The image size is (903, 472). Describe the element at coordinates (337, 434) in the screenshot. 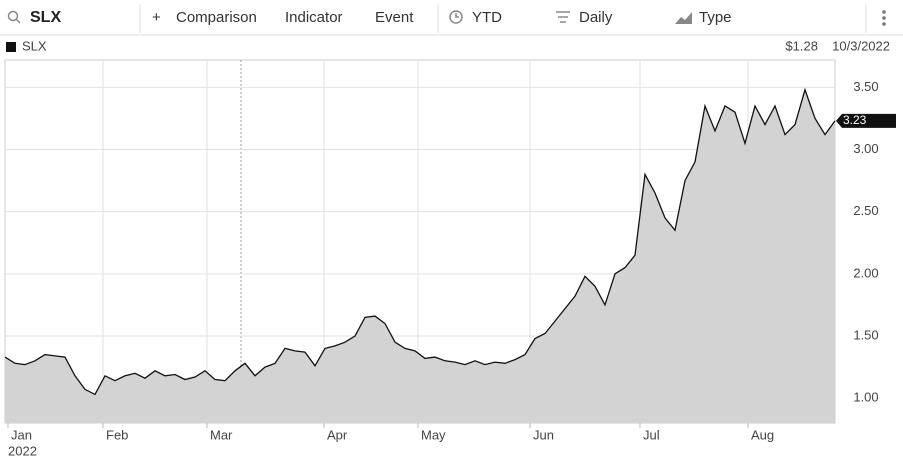

I see `x-tick-label: Apr` at that location.